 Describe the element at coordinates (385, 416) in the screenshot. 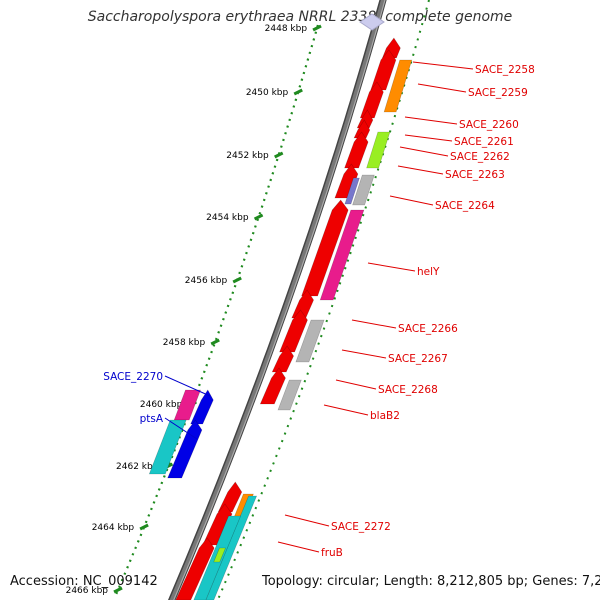

I see `gene-label: blaB2` at that location.